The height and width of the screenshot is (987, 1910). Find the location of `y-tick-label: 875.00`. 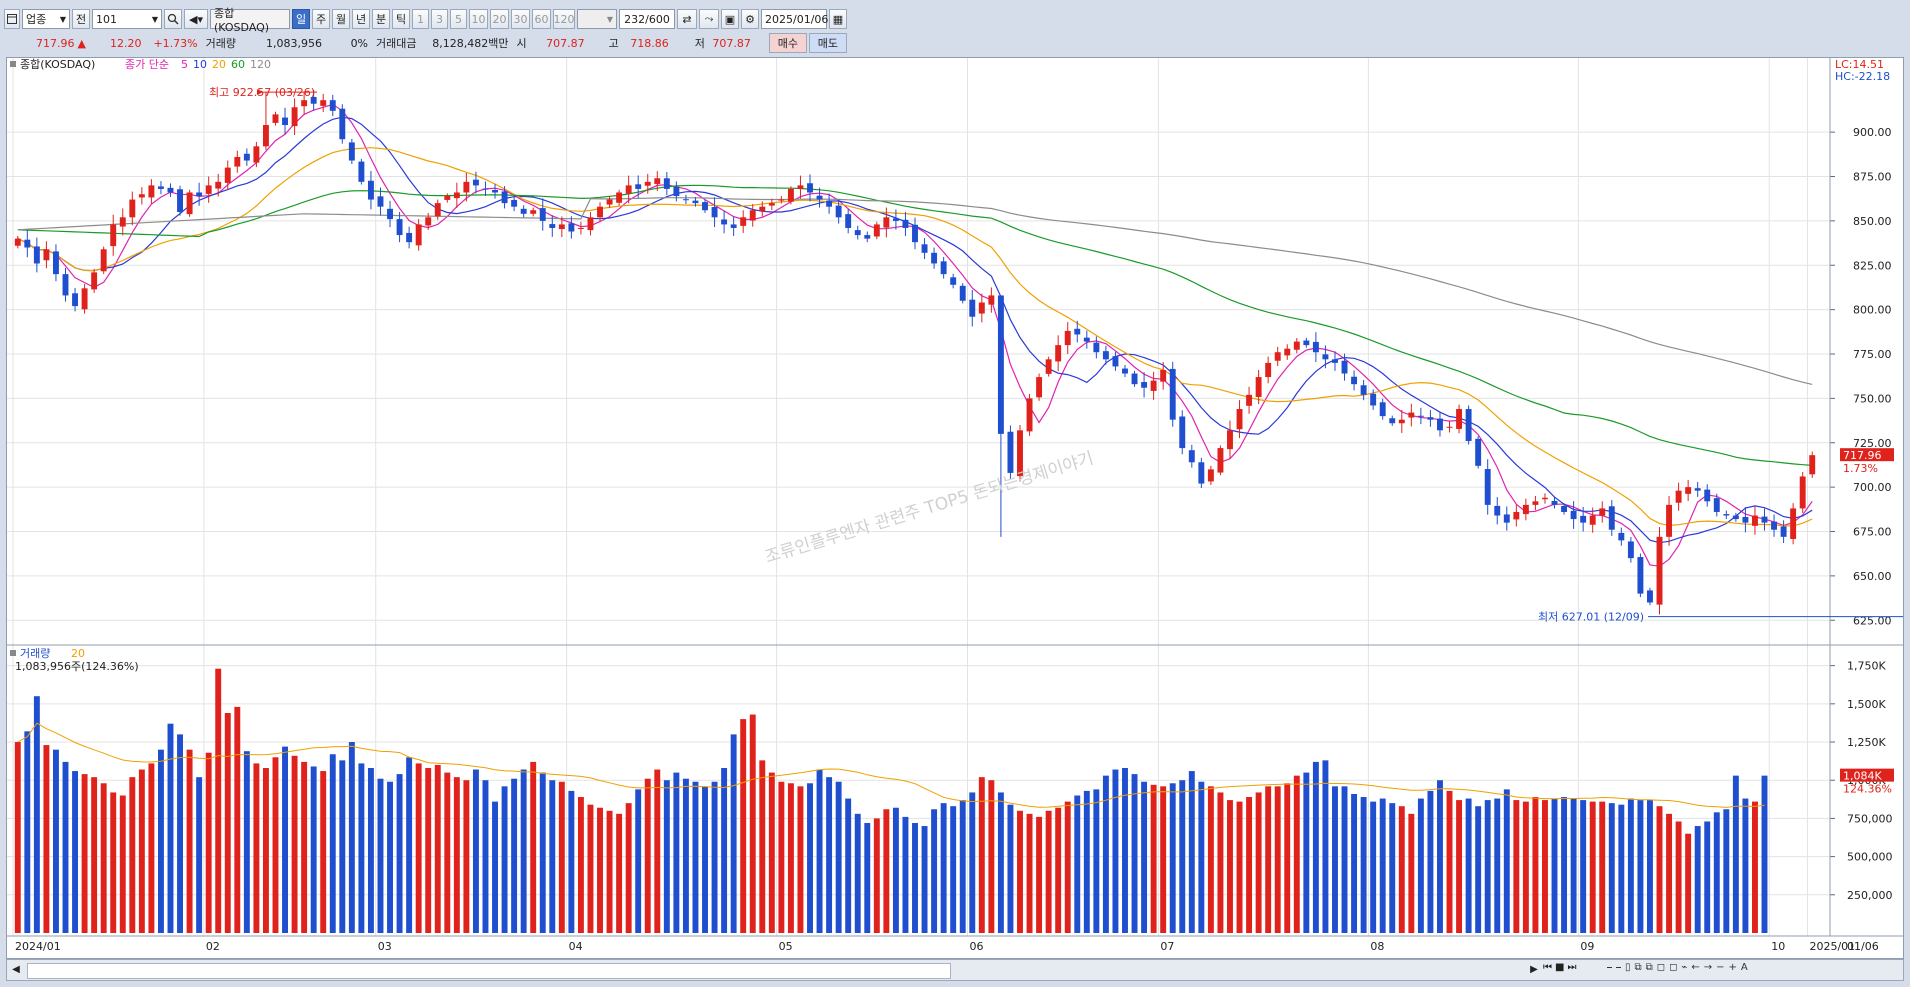

y-tick-label: 875.00 is located at coordinates (1872, 177).